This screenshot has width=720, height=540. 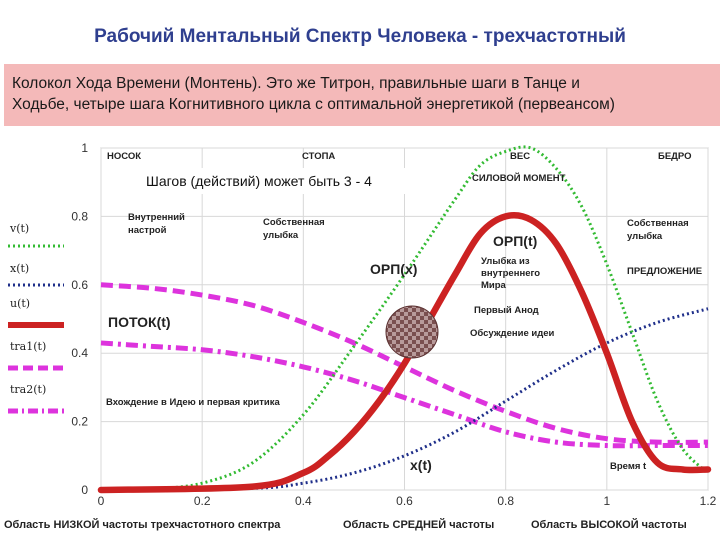 What do you see at coordinates (609, 524) in the screenshot?
I see `bottom-label-high: Область ВЫСОКОЙ частоты` at bounding box center [609, 524].